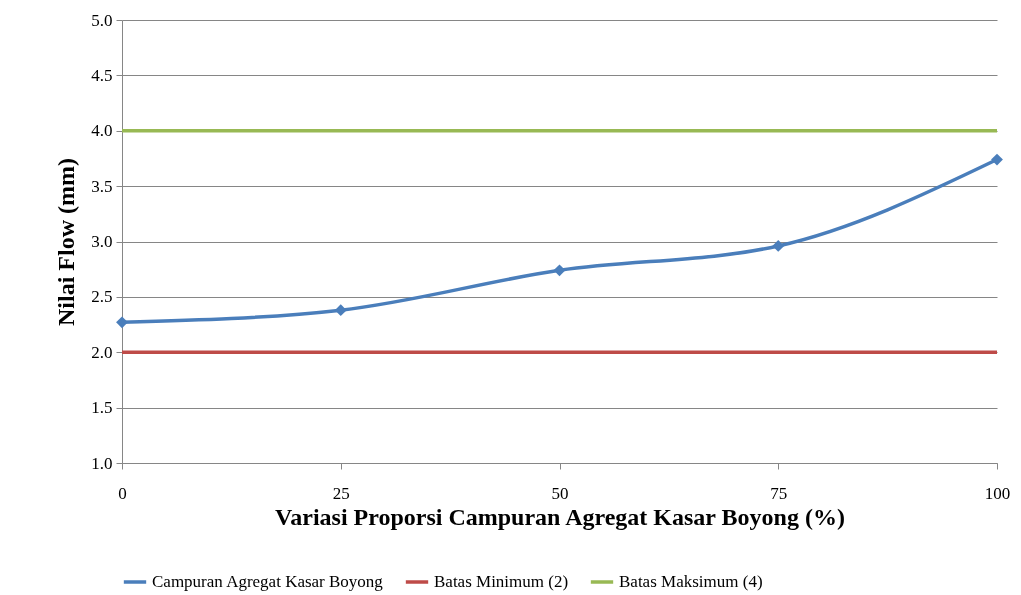  I want to click on y-tick-label: 3.5, so click(102, 186).